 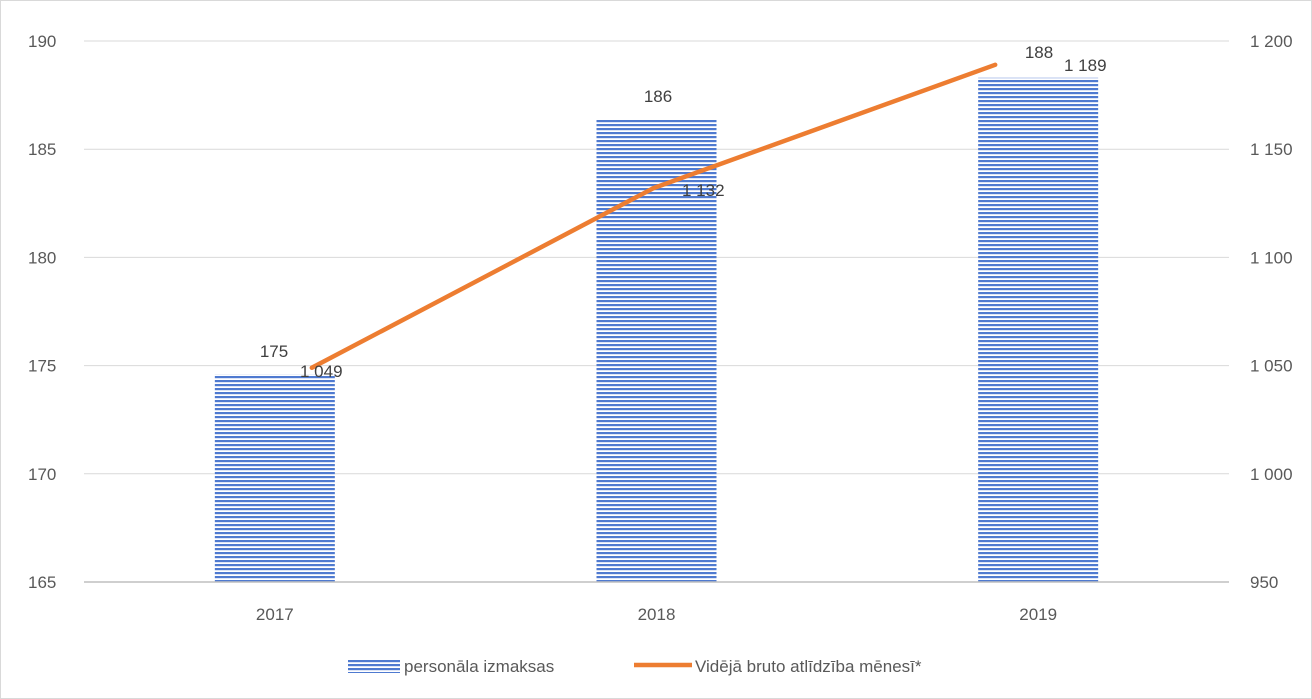 I want to click on line-data-label: 1 049, so click(x=321, y=371).